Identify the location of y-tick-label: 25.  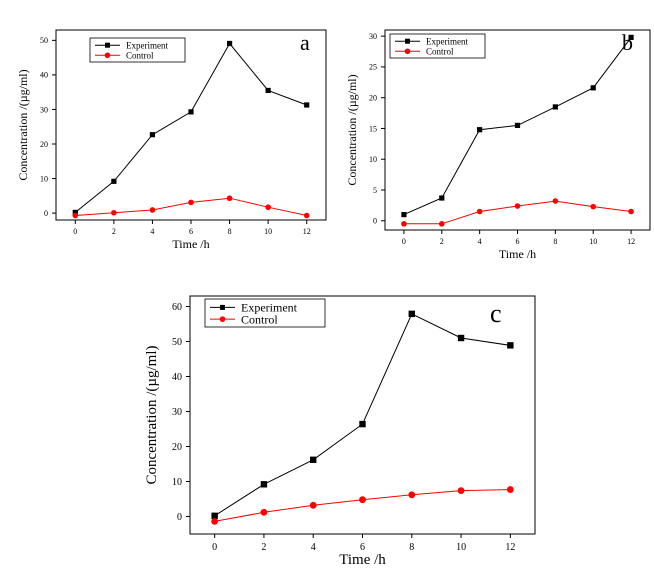
(373, 67).